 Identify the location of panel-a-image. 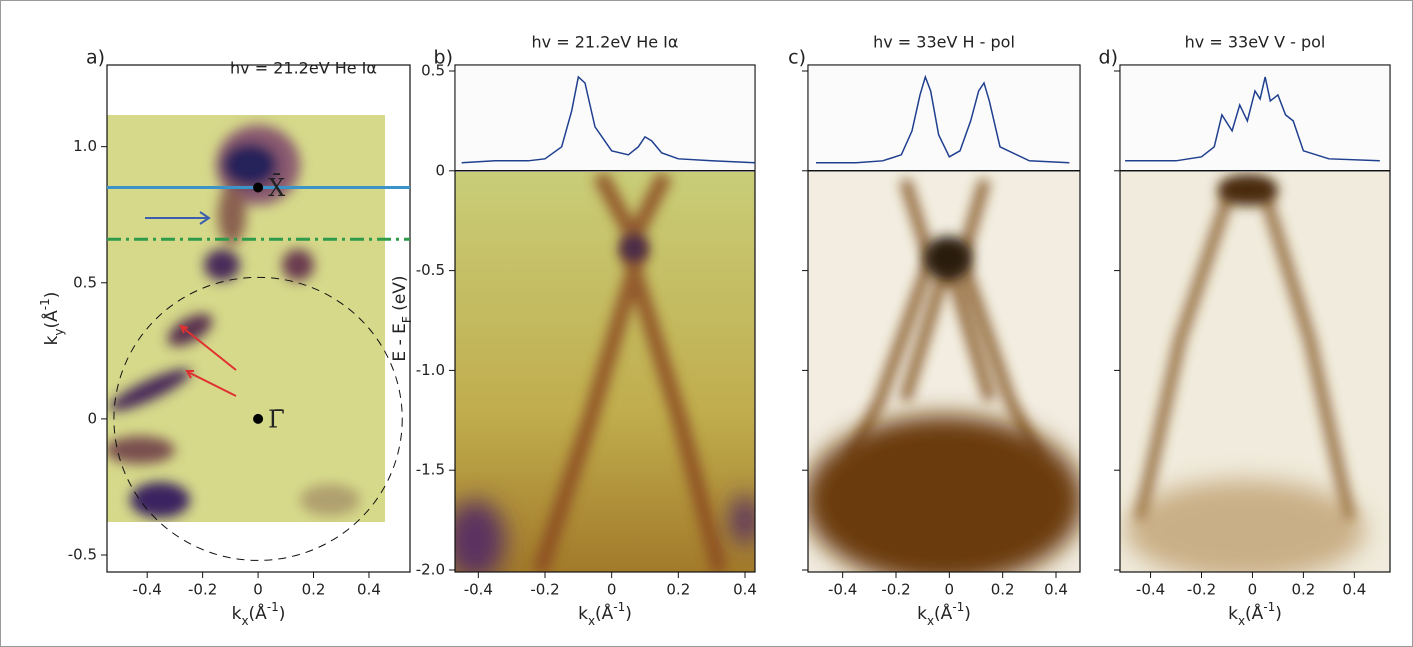
(246, 318).